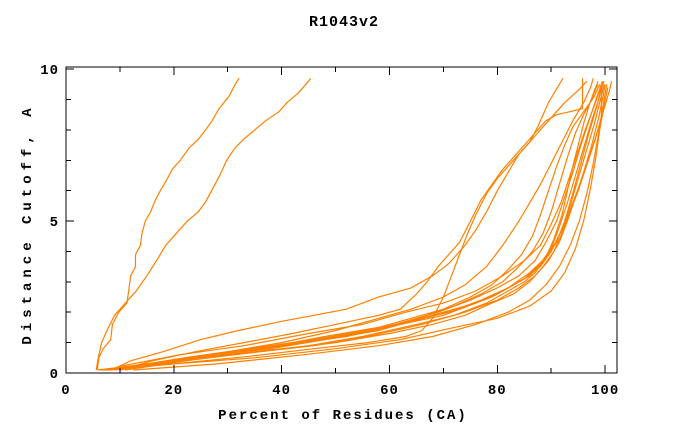  I want to click on x-axis-label: Percent of Residues (CA), so click(343, 416).